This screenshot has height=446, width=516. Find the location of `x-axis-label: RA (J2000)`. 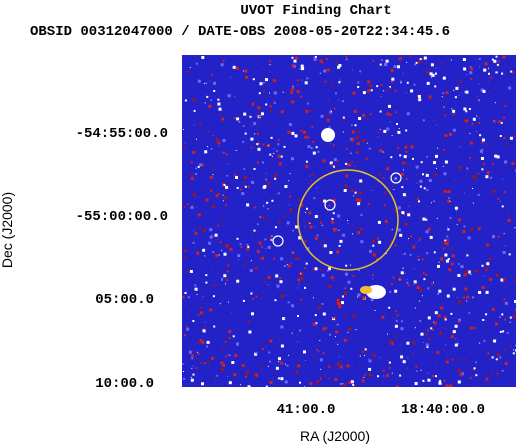

x-axis-label: RA (J2000) is located at coordinates (335, 436).